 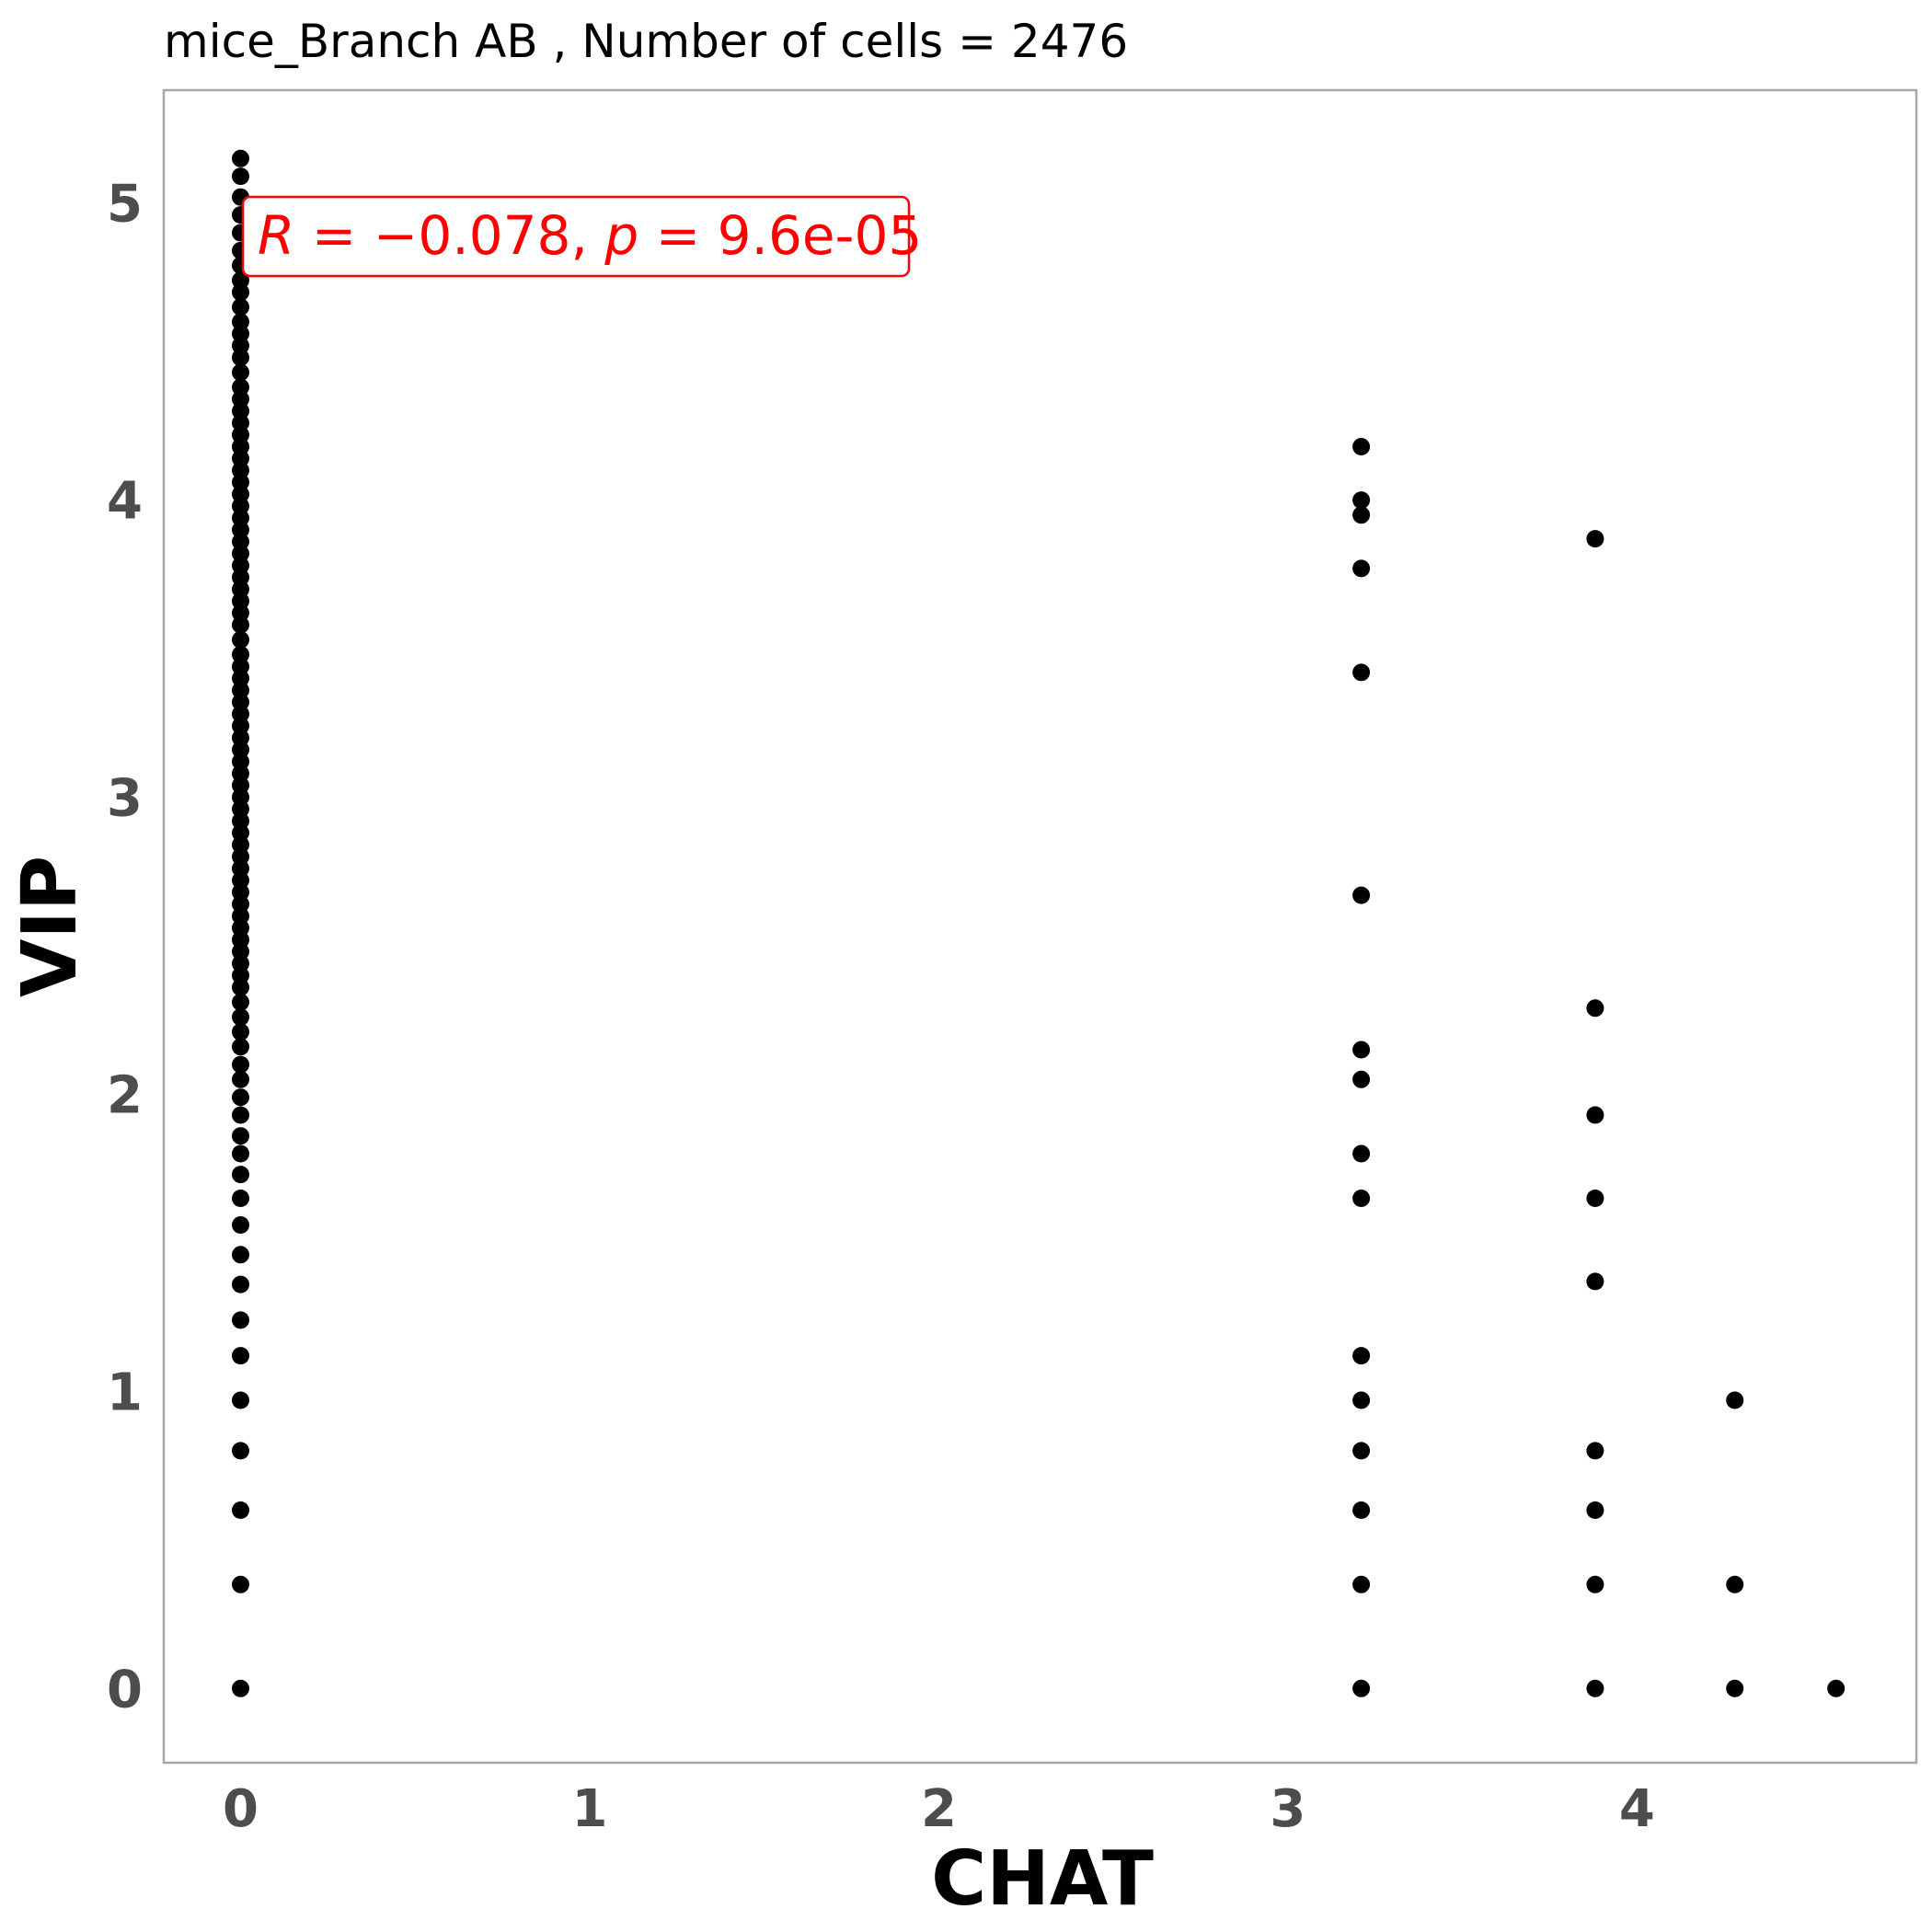 I want to click on x-tick-label: 2, so click(x=939, y=1809).